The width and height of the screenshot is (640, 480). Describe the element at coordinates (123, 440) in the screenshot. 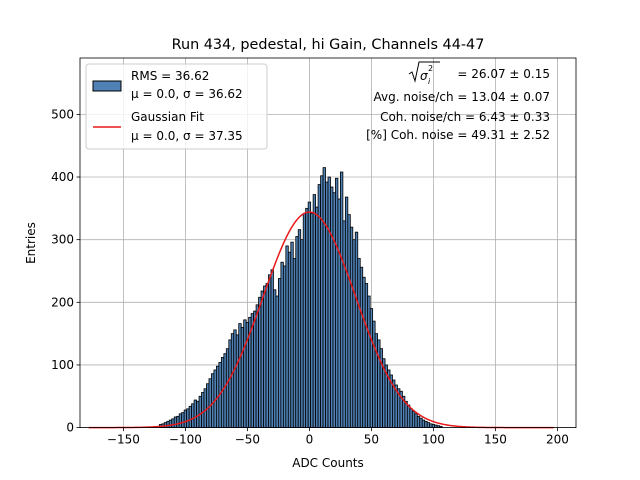

I see `x-tick-label: −150` at that location.